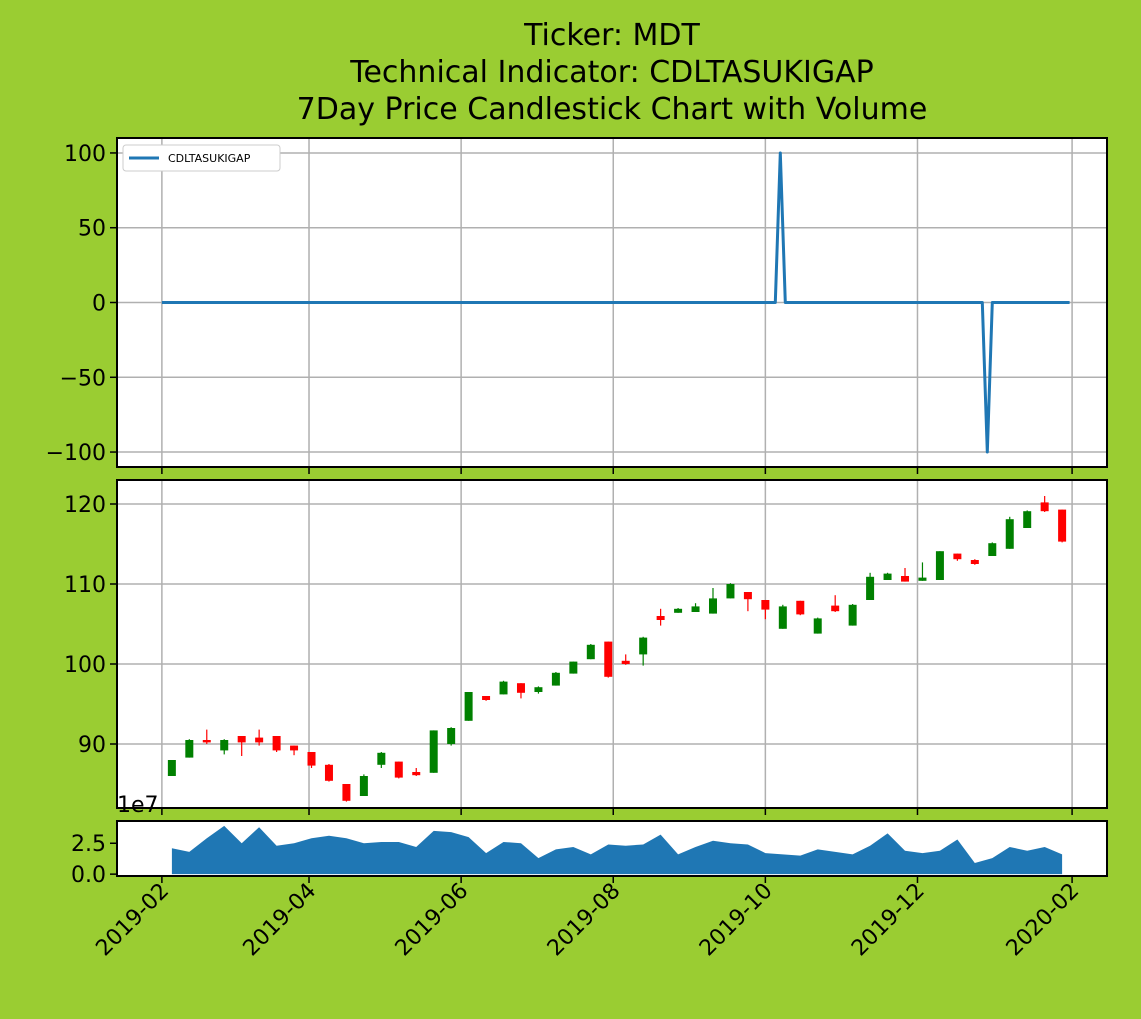  What do you see at coordinates (280, 920) in the screenshot?
I see `x-tick-label: 2019-04` at bounding box center [280, 920].